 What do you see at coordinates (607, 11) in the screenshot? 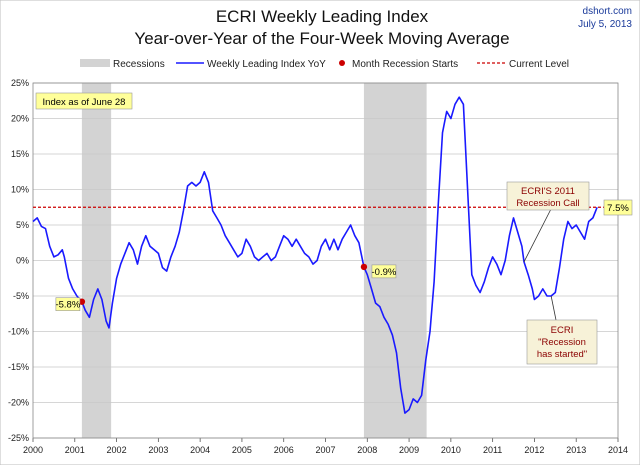
I see `source-label: dshort.com` at bounding box center [607, 11].